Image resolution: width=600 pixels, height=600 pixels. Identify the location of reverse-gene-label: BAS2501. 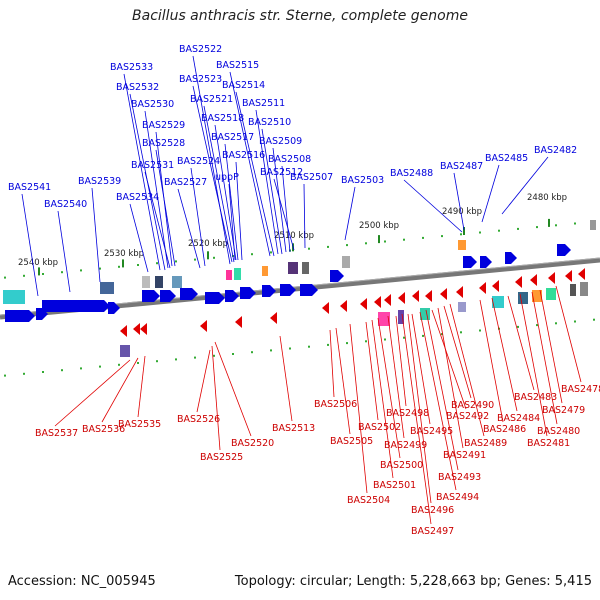
(394, 485).